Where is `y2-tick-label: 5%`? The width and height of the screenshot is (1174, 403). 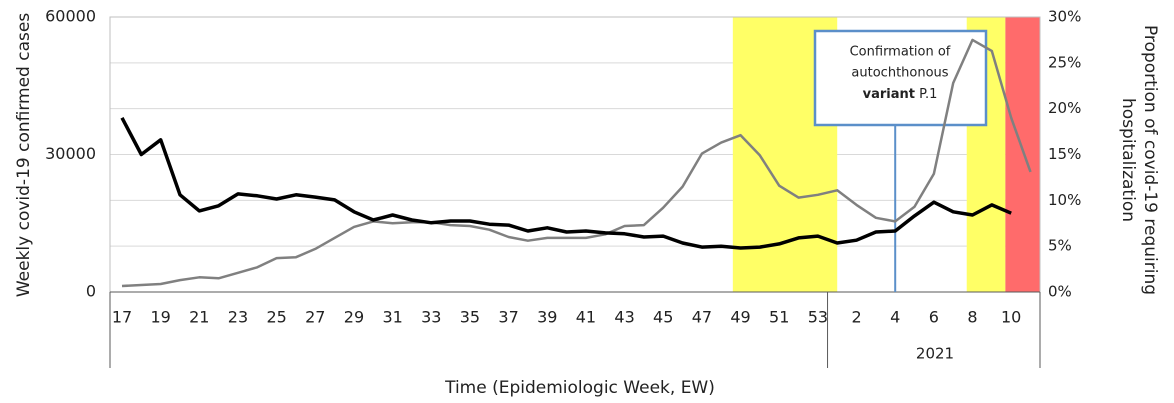
y2-tick-label: 5% is located at coordinates (1060, 246).